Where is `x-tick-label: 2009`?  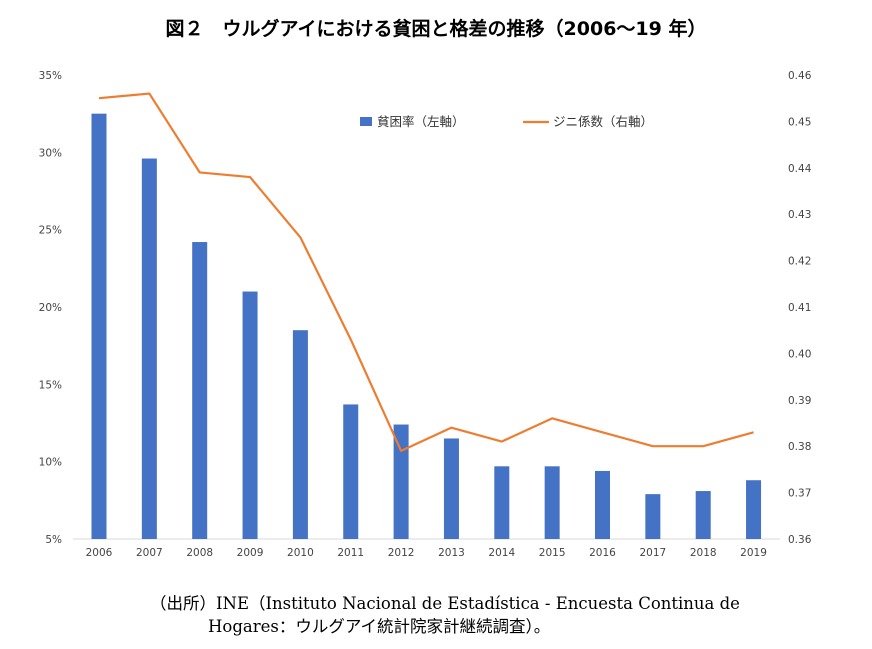 x-tick-label: 2009 is located at coordinates (250, 553).